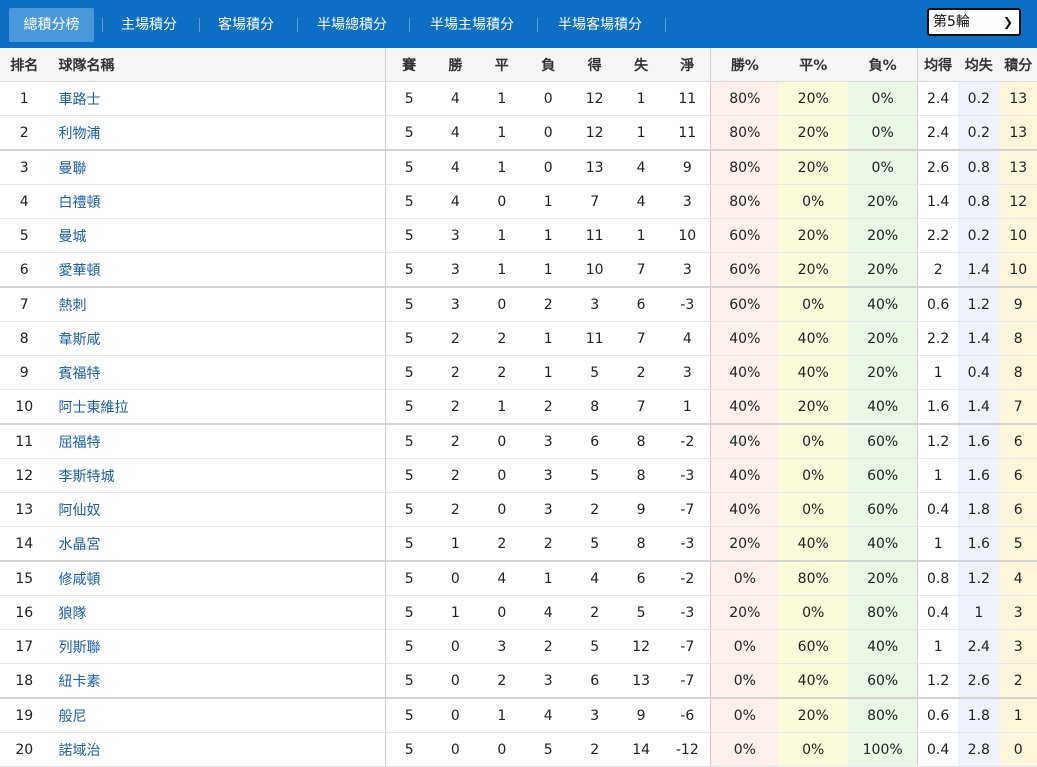  Describe the element at coordinates (594, 65) in the screenshot. I see `col-header-goals-for: 得` at that location.